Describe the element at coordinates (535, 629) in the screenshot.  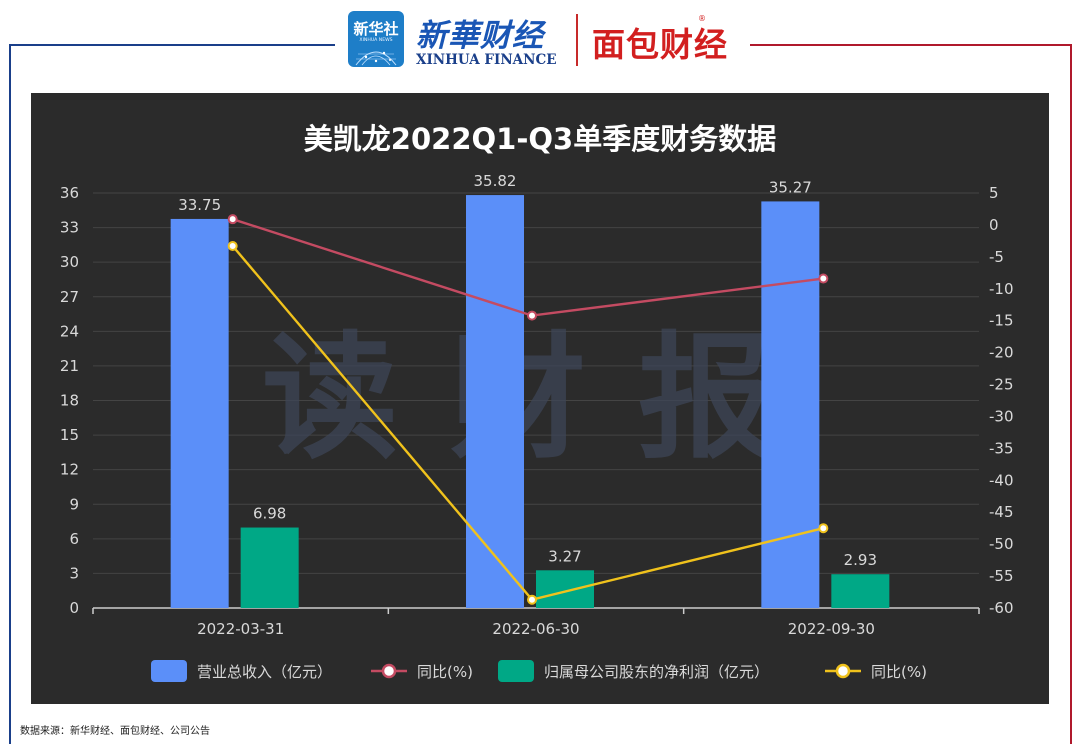
I see `x-tick-label: 2022-06-30` at that location.